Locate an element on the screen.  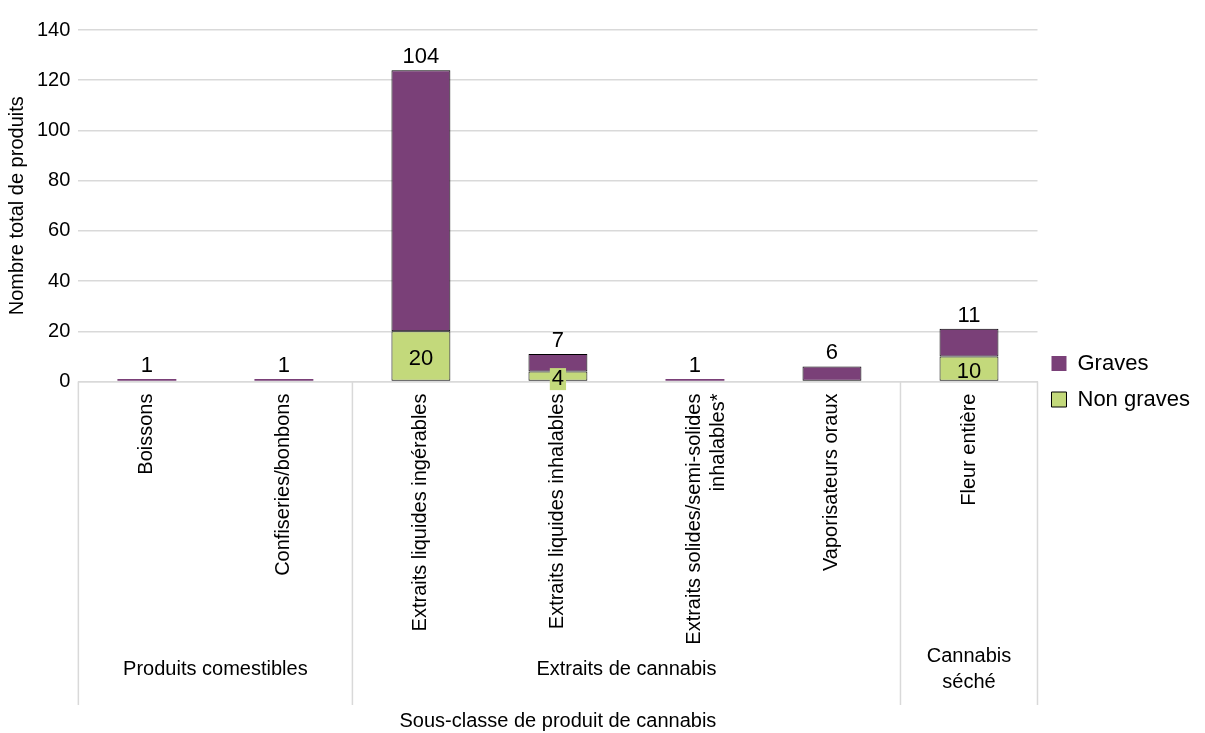
y-tick-label: 80 is located at coordinates (59, 179).